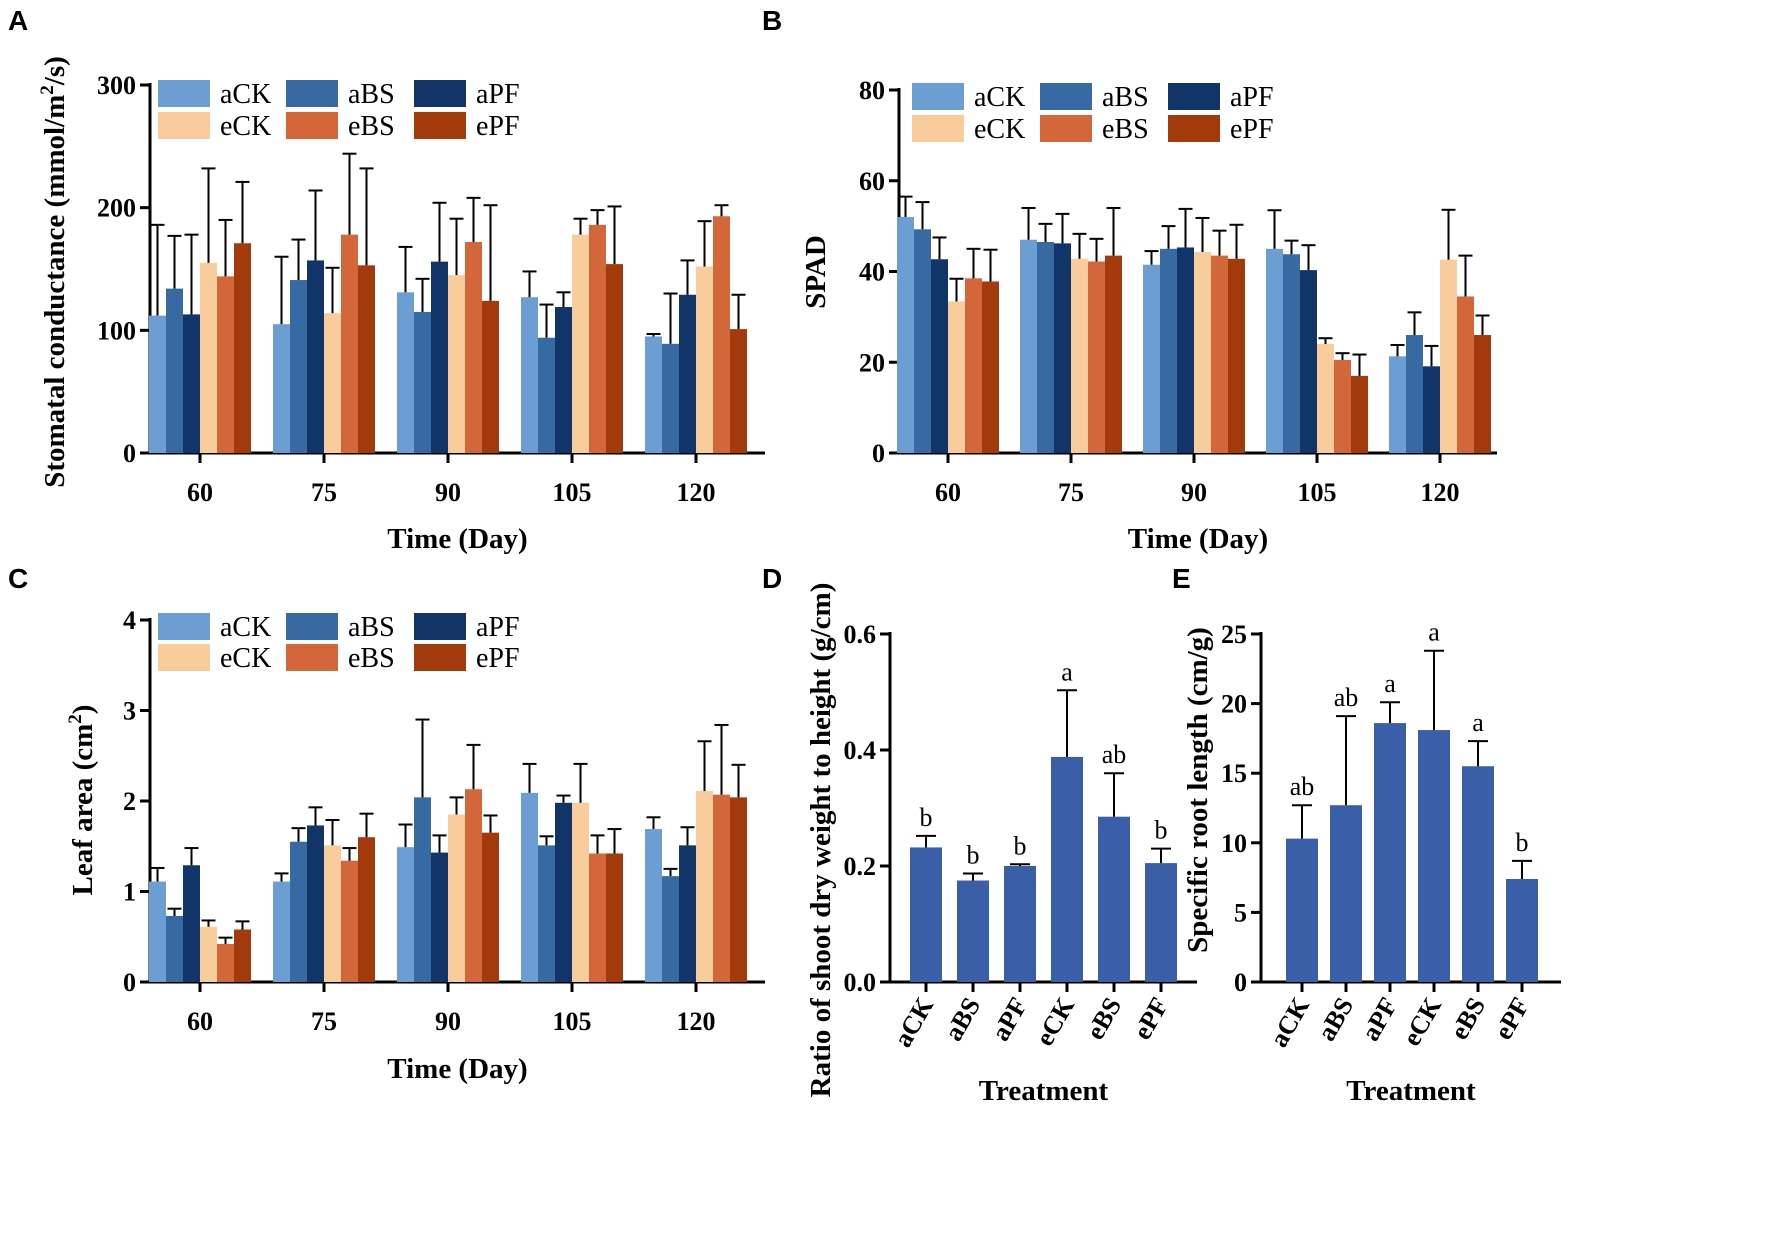 The width and height of the screenshot is (1772, 1253). What do you see at coordinates (1240, 912) in the screenshot?
I see `y-tick-label: 5` at bounding box center [1240, 912].